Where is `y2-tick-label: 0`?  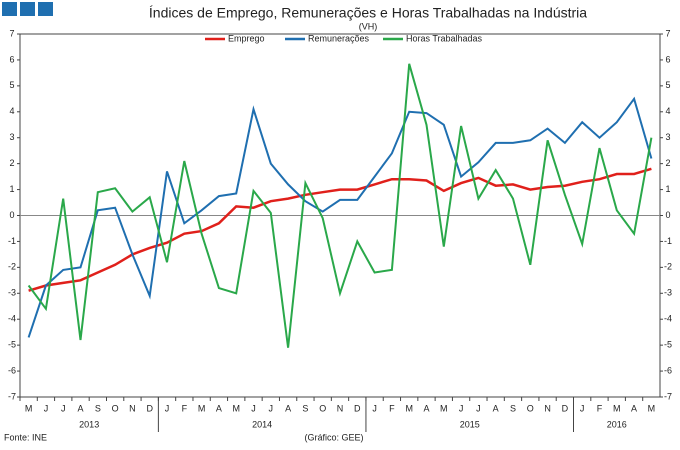
y2-tick-label: 0 is located at coordinates (667, 215).